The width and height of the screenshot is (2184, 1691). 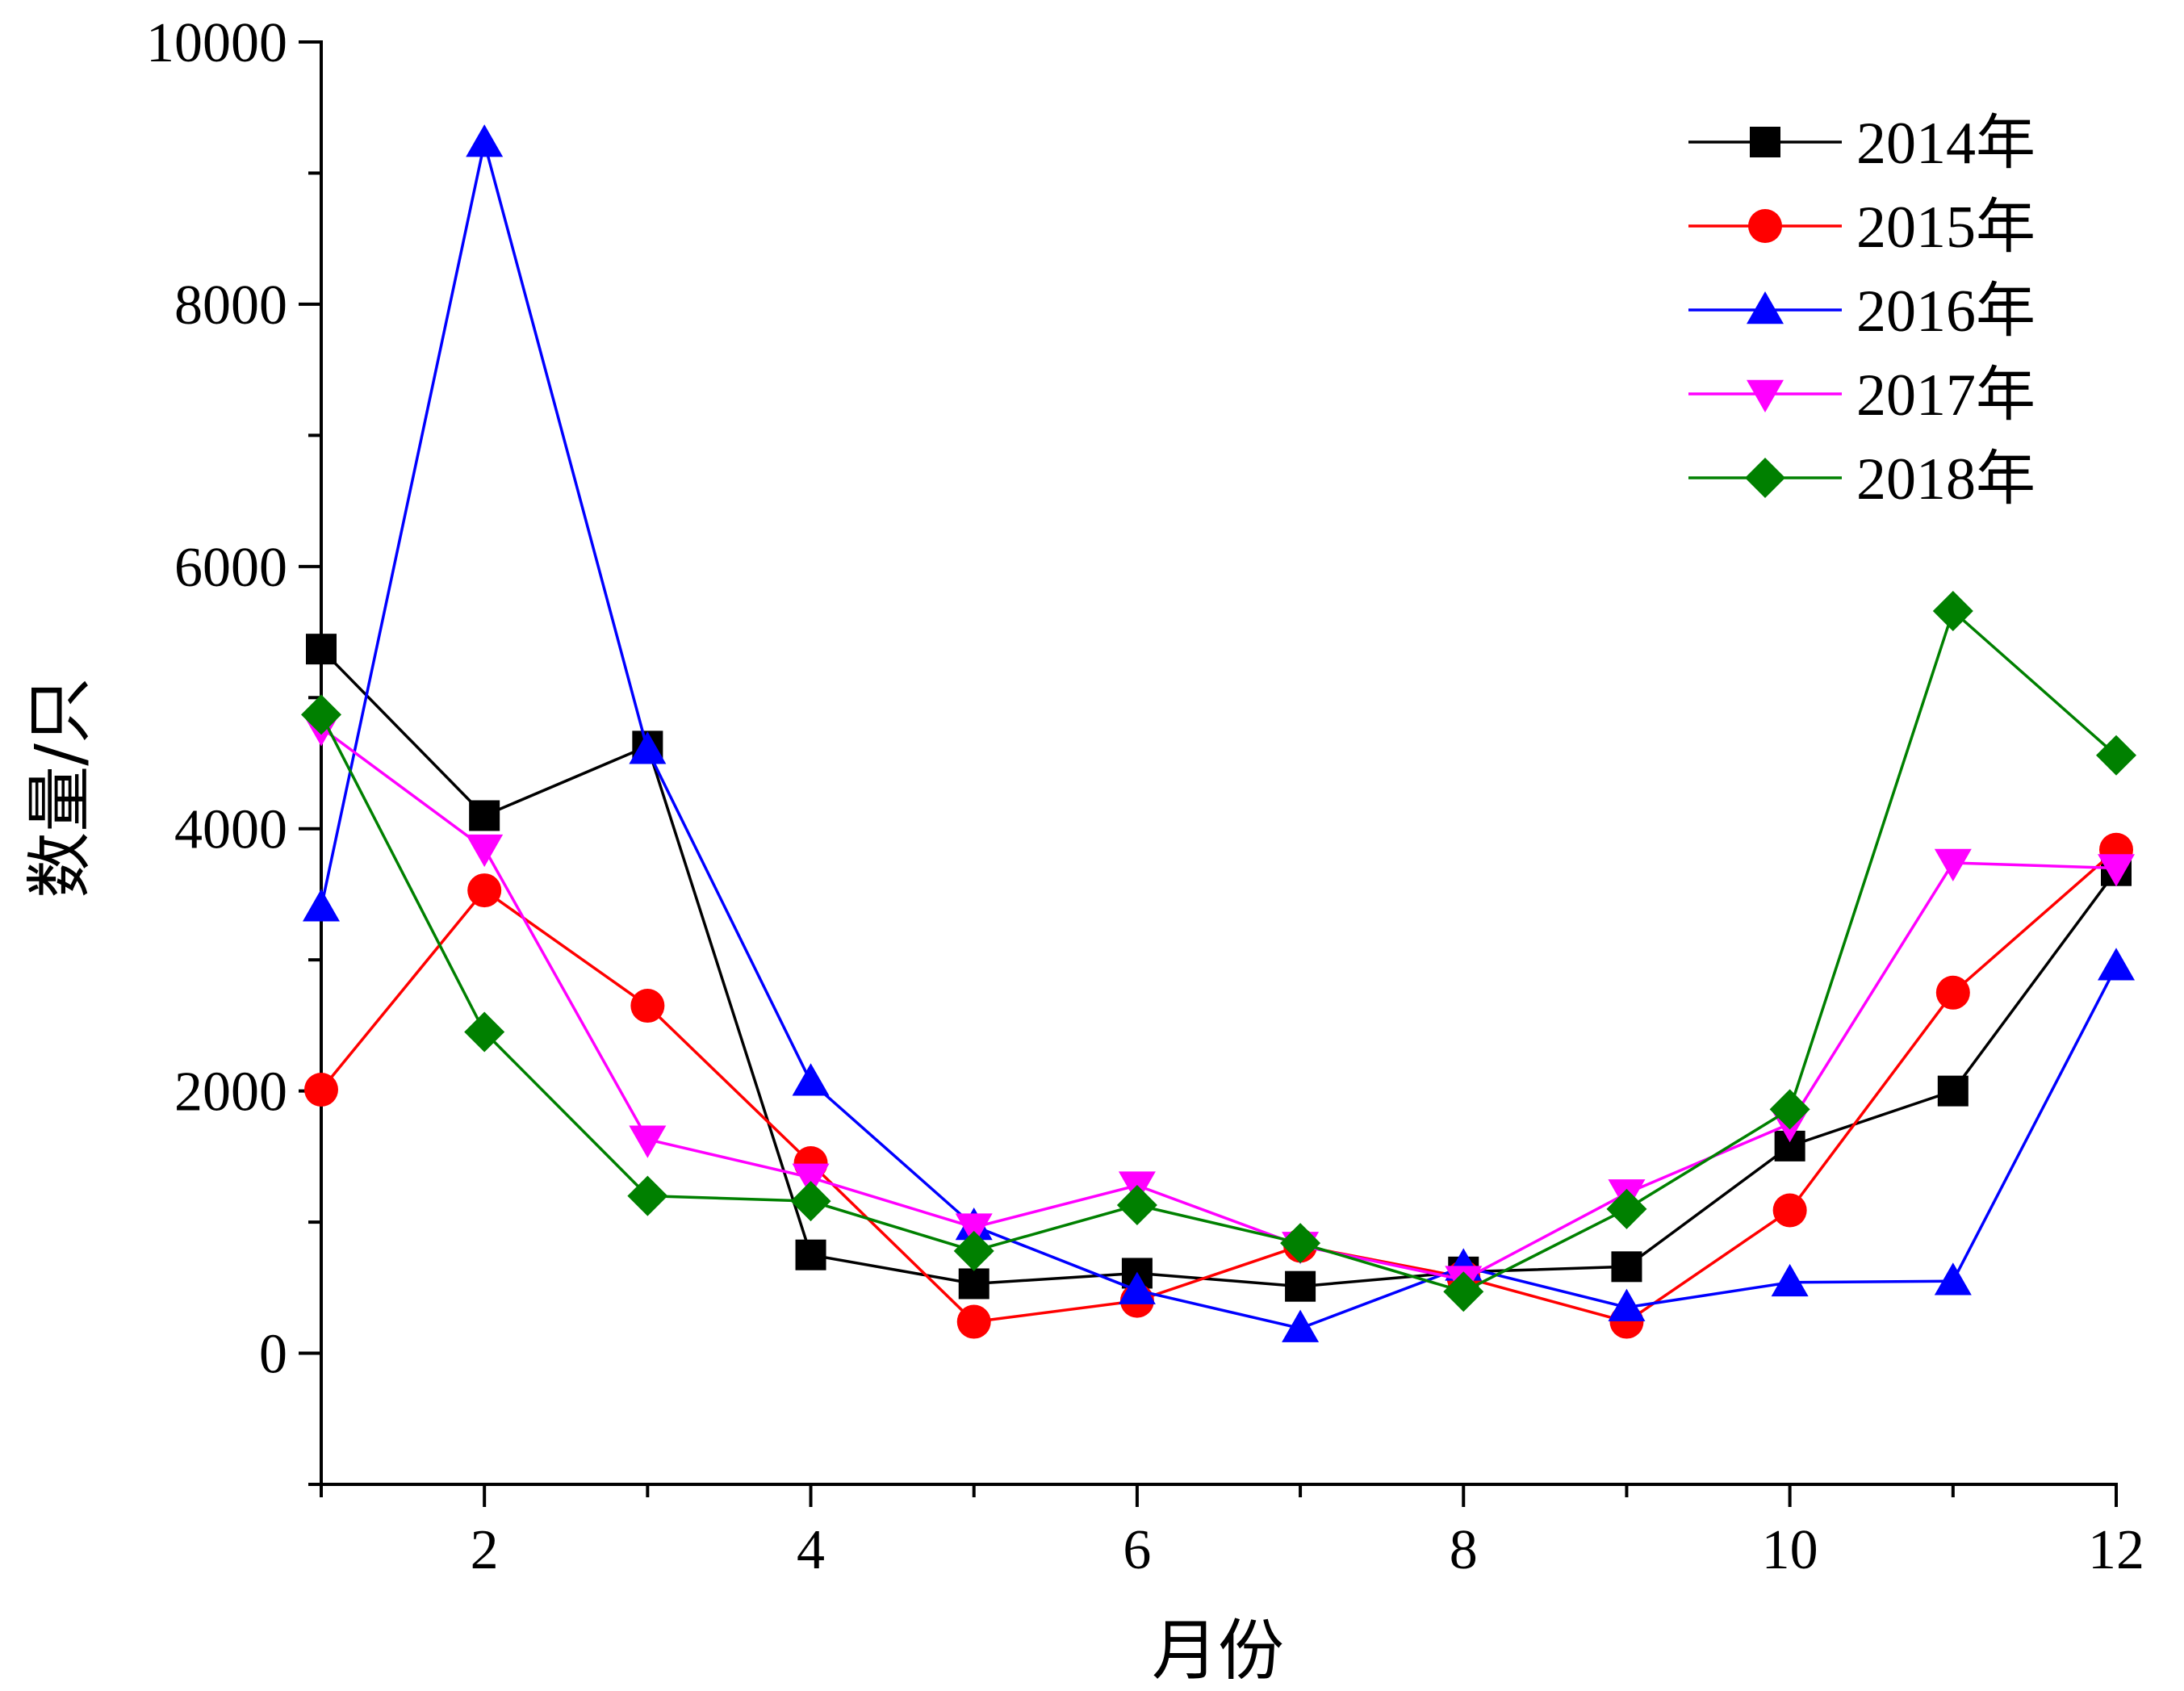 I want to click on legend: 2014年 2015年 2016年 2017年 2018年, so click(x=1862, y=312).